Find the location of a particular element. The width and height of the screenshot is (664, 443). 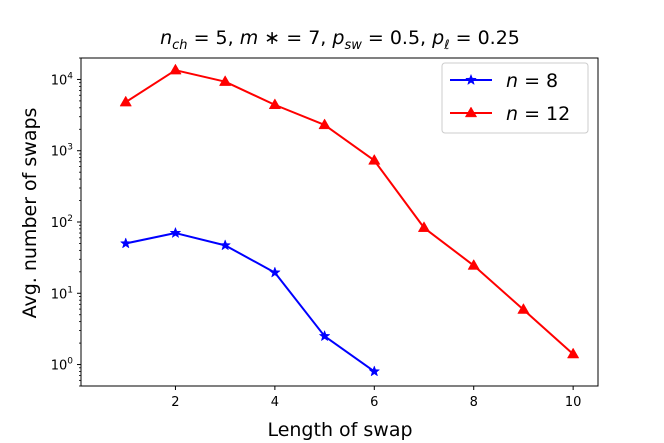

x-tick-label: 2 is located at coordinates (175, 402).